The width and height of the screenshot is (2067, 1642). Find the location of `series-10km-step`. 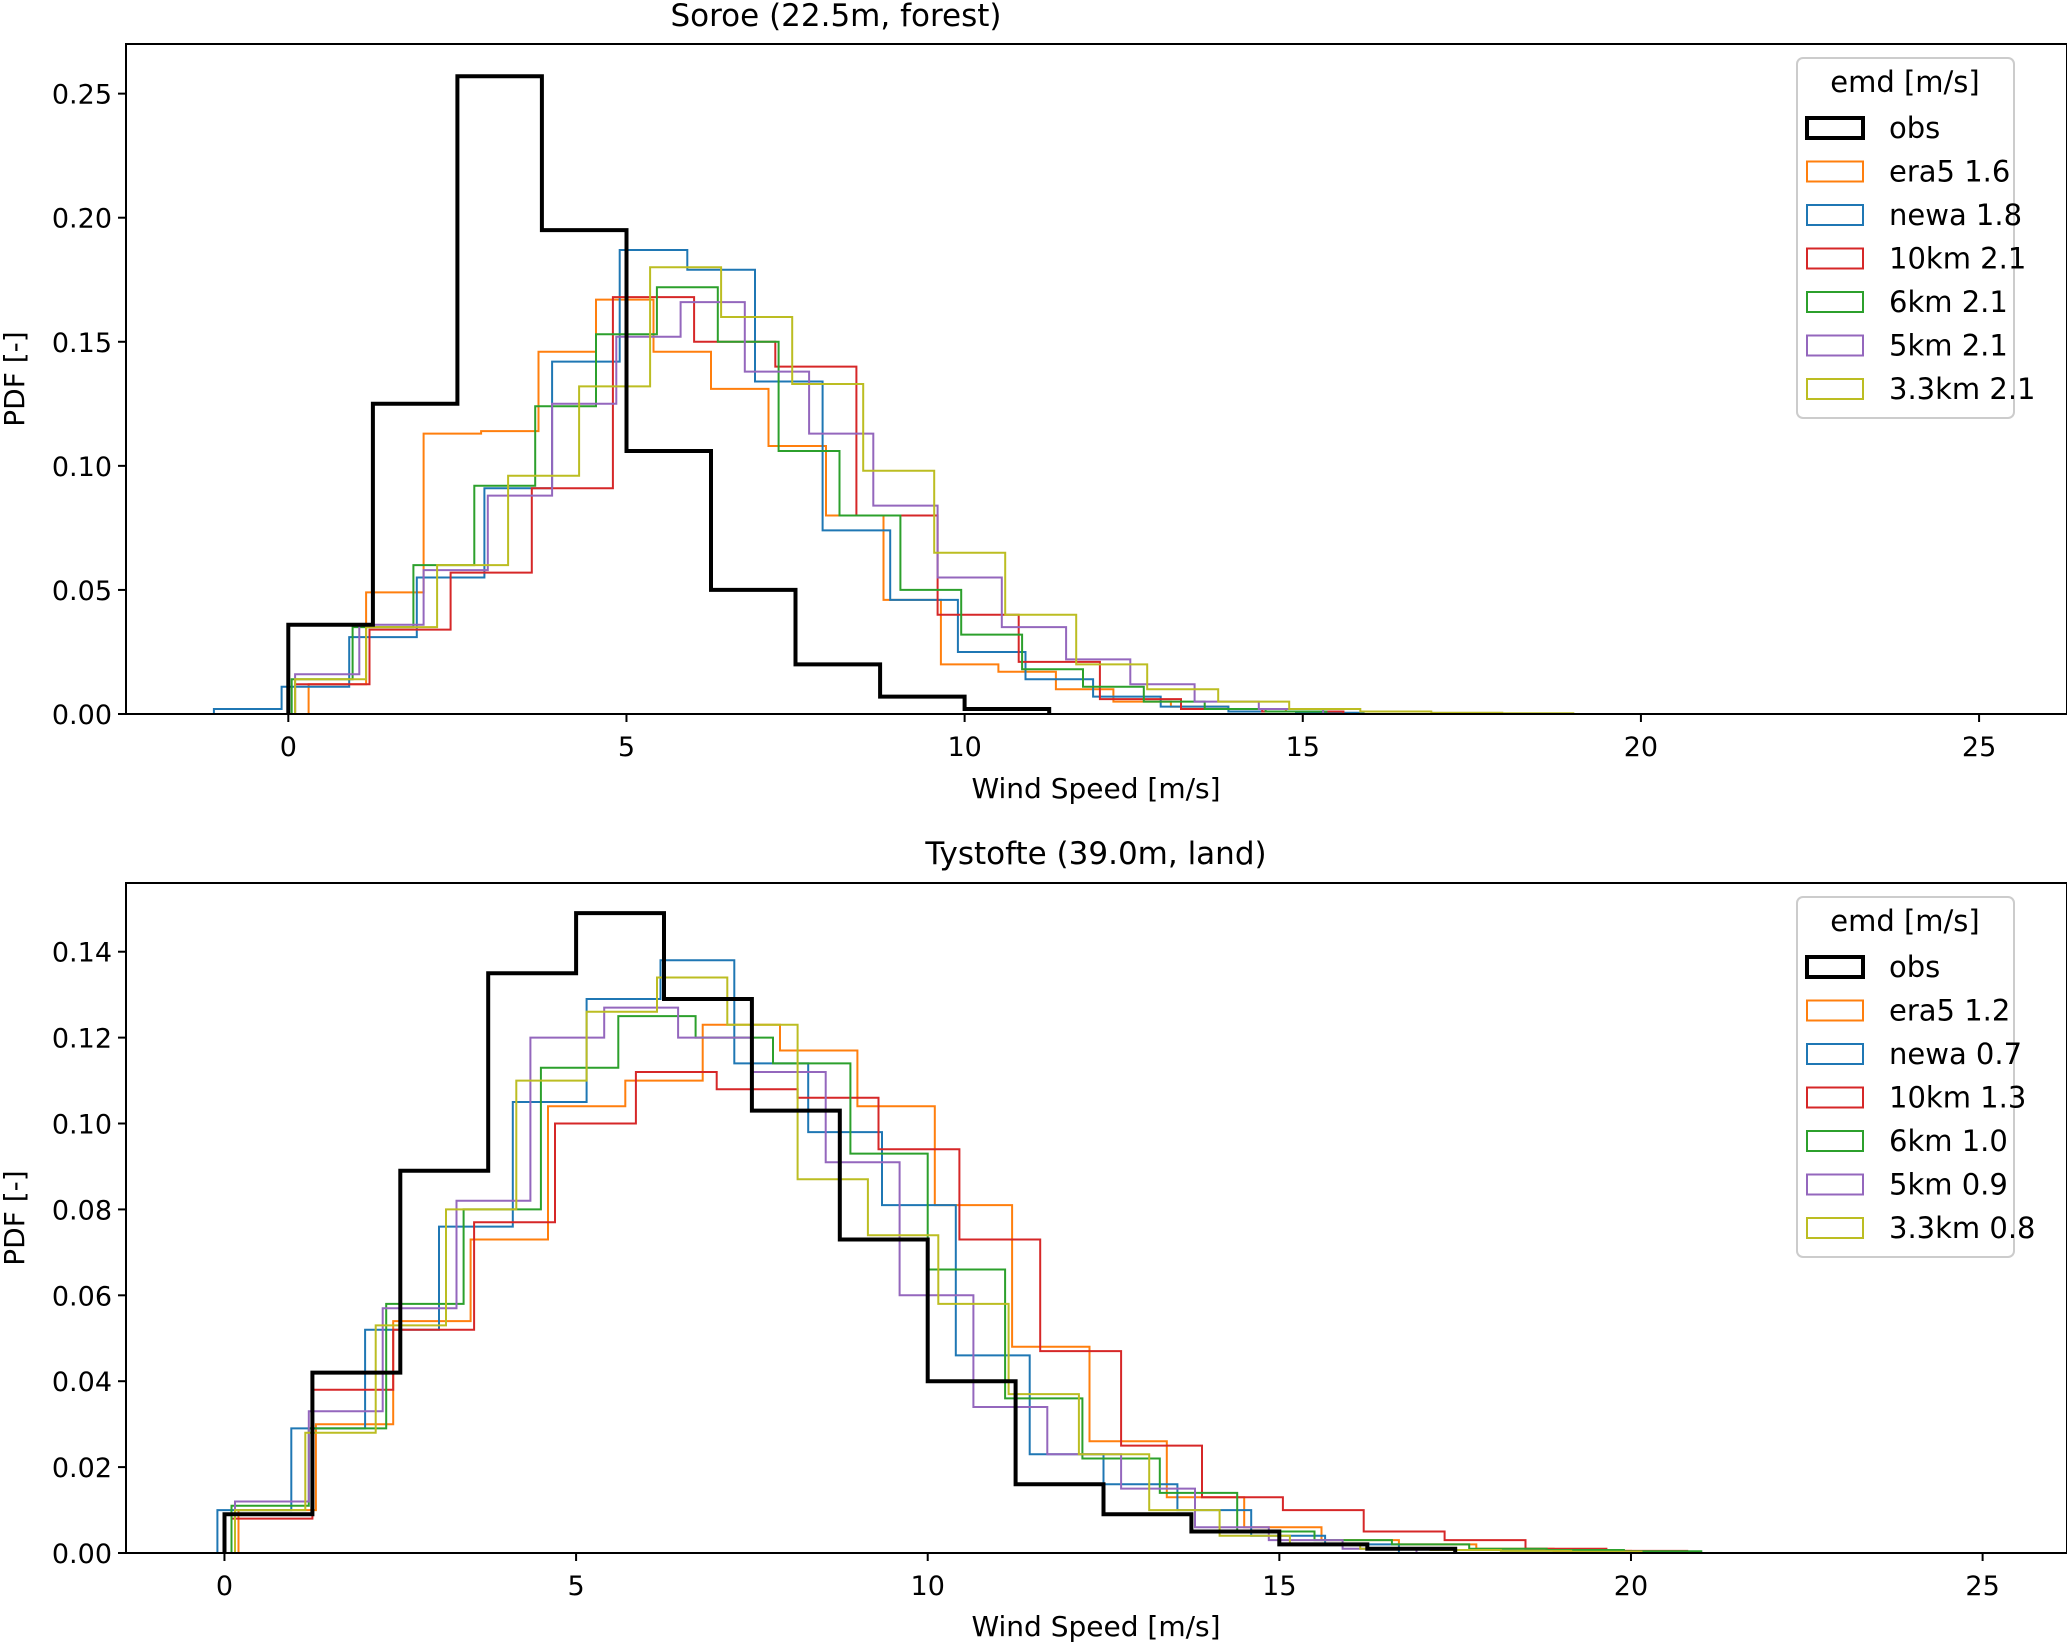

series-10km-step is located at coordinates (819, 505).